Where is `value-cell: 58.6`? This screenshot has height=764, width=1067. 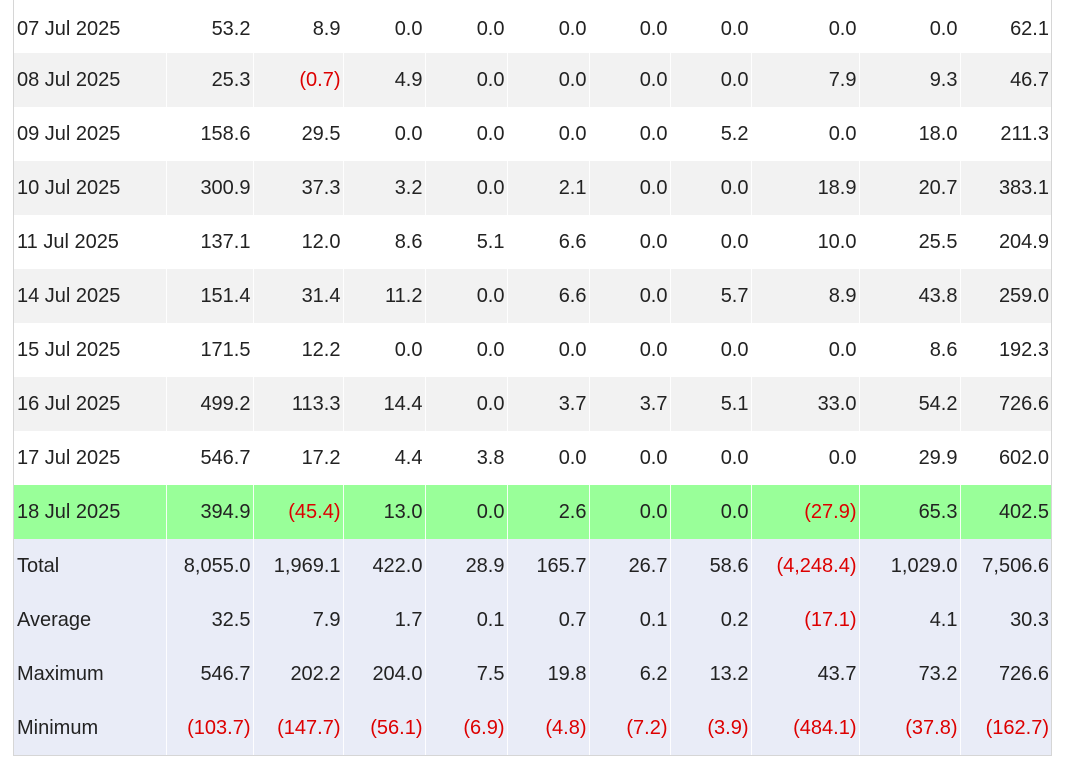
value-cell: 58.6 is located at coordinates (711, 566).